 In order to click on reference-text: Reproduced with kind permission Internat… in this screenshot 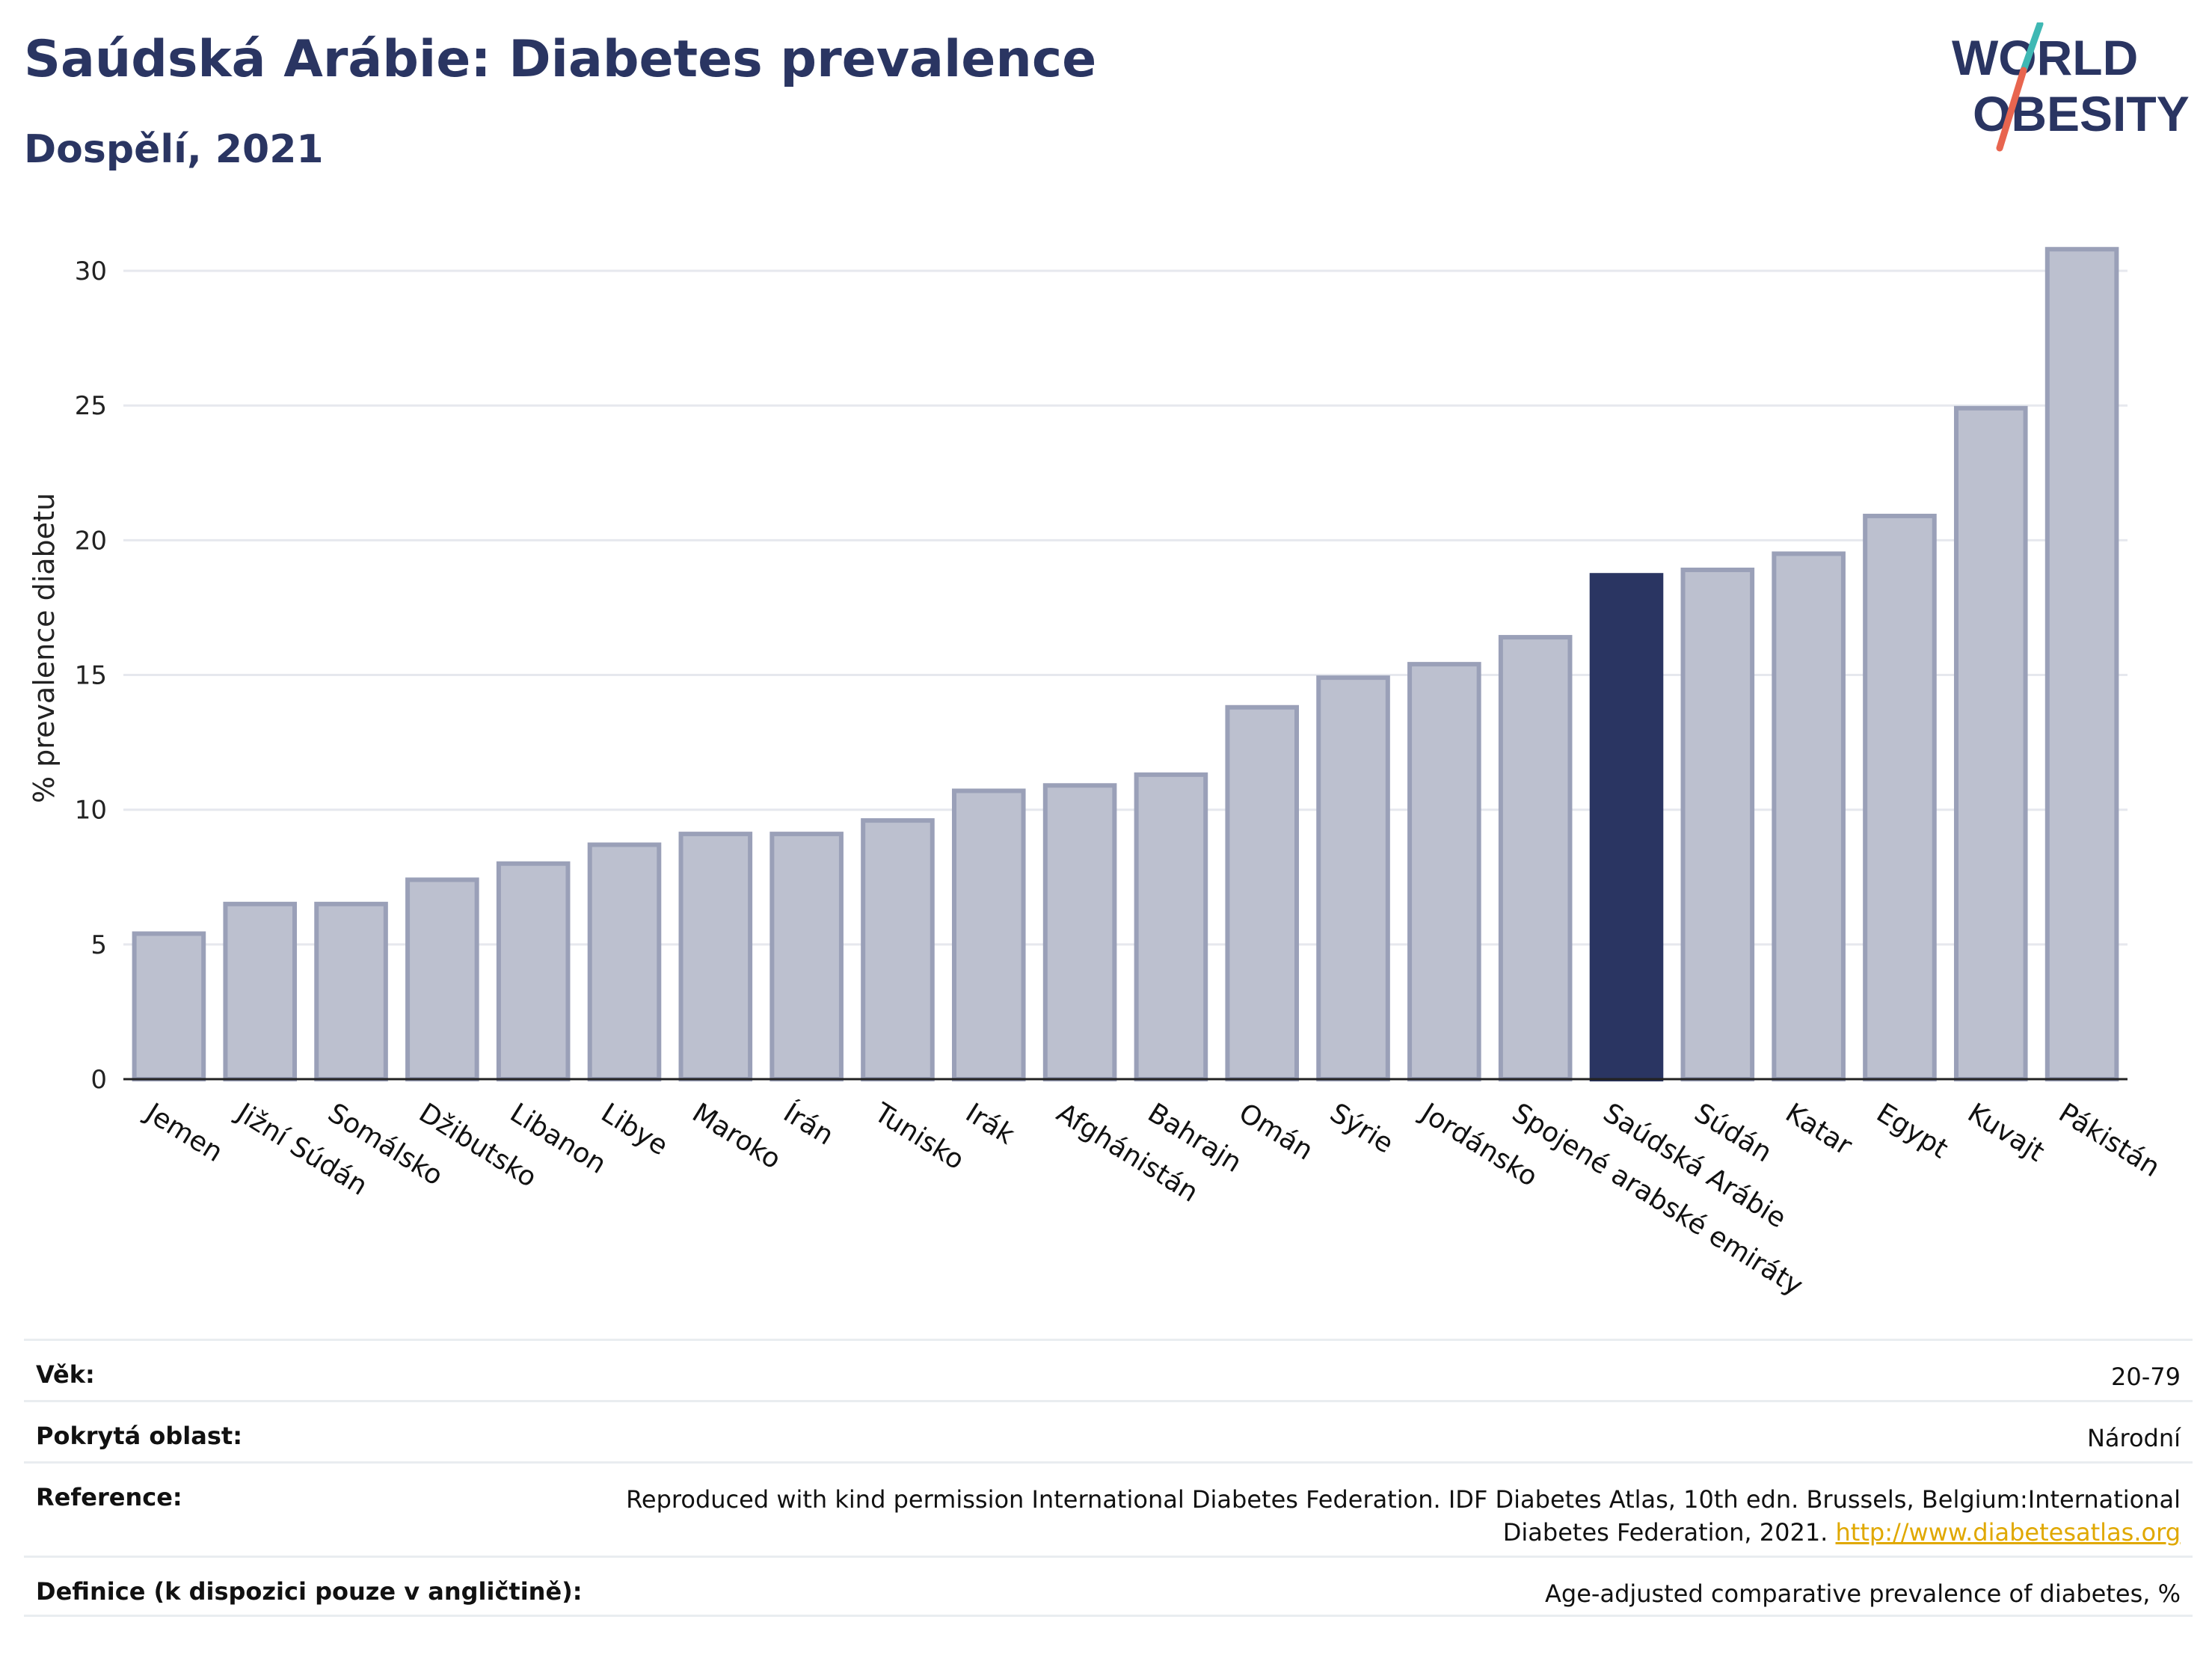, I will do `click(1403, 1516)`.